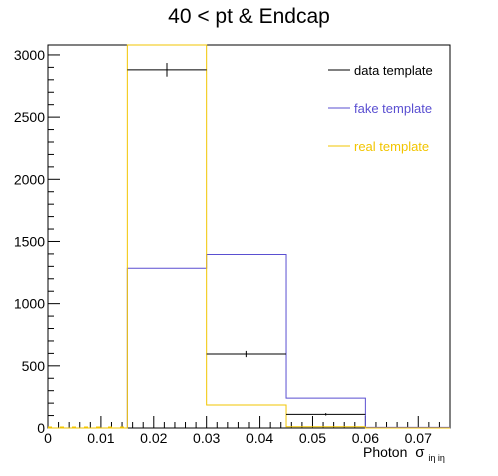 This screenshot has width=498, height=476. Describe the element at coordinates (385, 452) in the screenshot. I see `x-axis-label-text: Photon` at that location.